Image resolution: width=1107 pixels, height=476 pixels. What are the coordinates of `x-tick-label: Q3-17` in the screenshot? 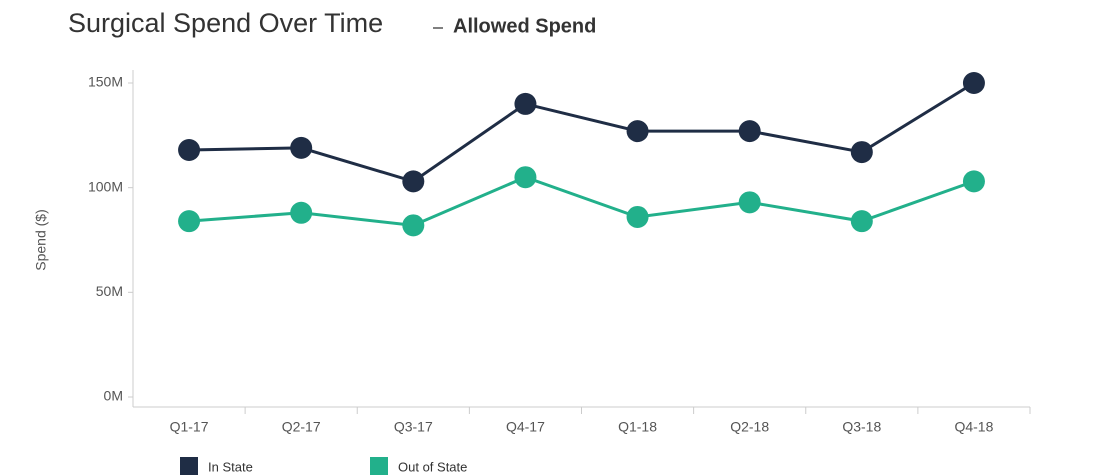 It's located at (413, 427).